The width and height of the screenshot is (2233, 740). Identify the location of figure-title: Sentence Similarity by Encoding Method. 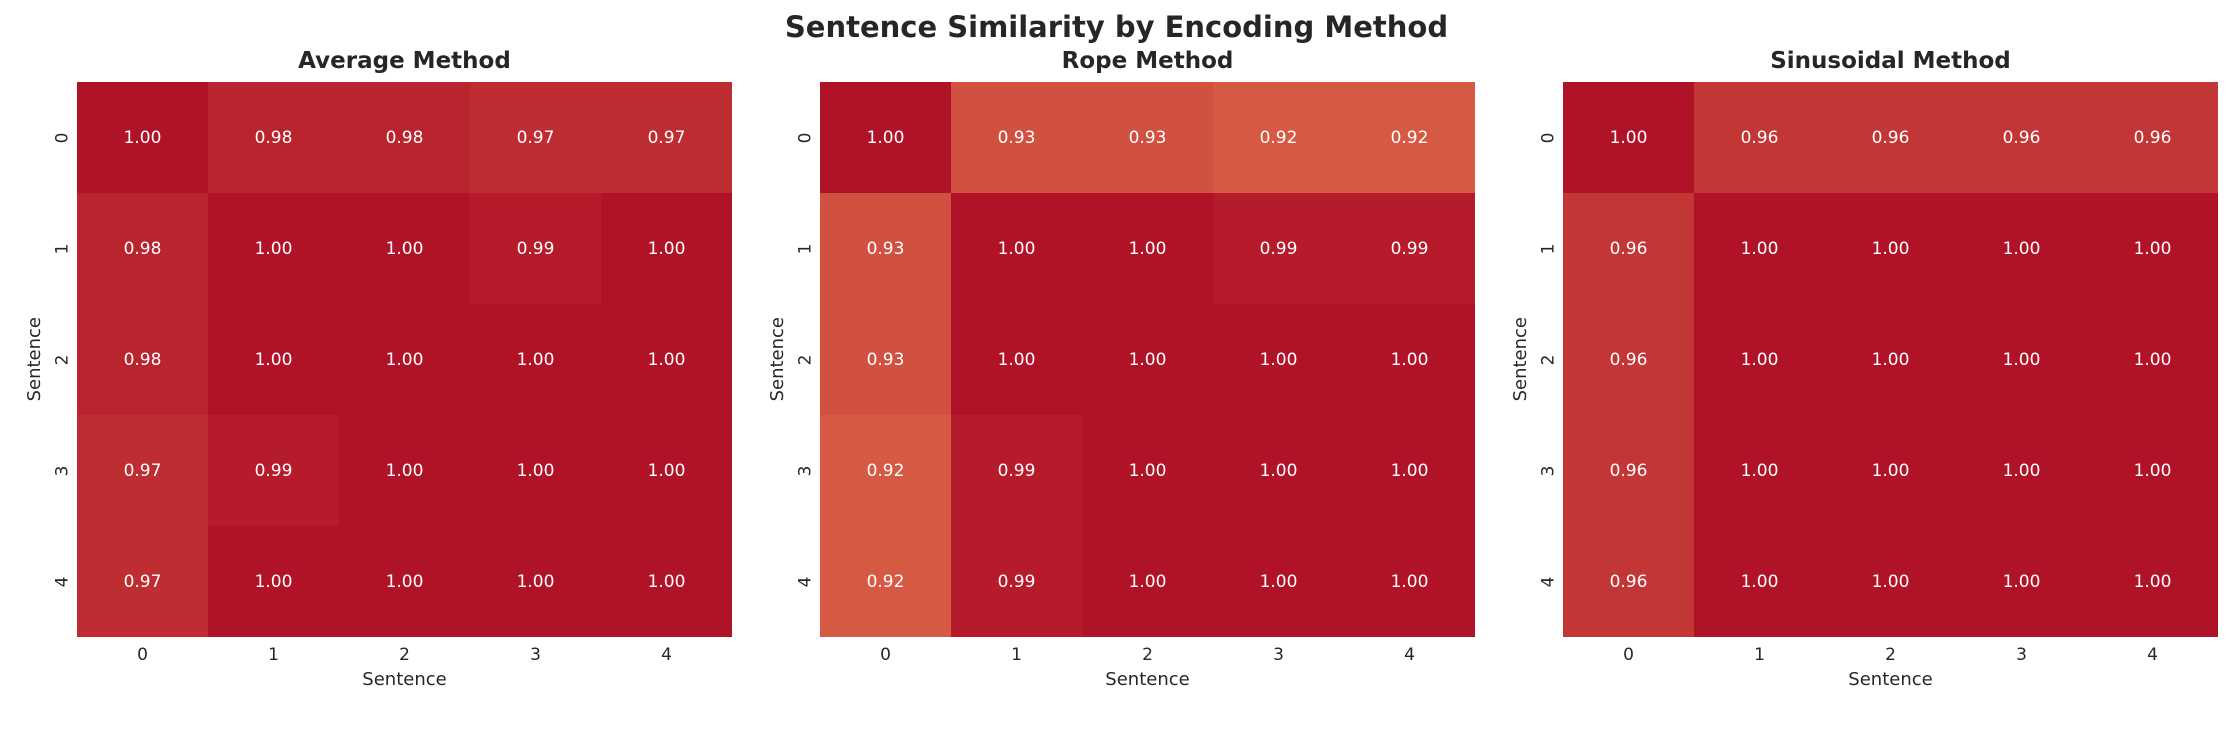
(1116, 27).